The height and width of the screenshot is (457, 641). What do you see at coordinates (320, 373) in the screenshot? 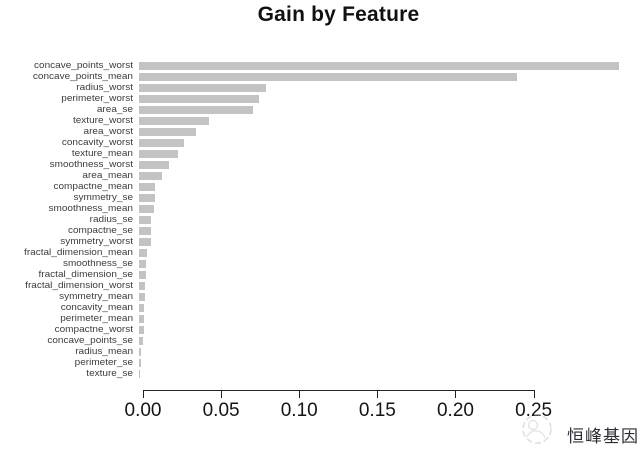
I see `chart-row: texture_se` at bounding box center [320, 373].